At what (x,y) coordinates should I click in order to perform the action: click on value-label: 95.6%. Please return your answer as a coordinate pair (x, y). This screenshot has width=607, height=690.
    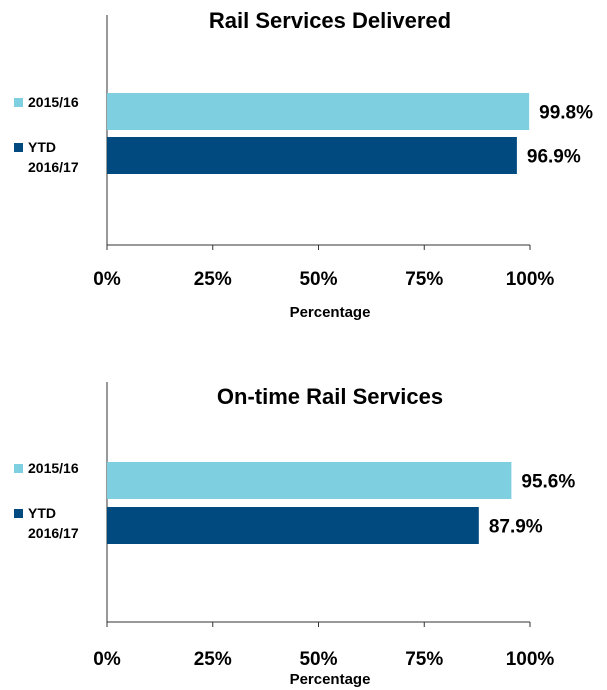
    Looking at the image, I should click on (548, 482).